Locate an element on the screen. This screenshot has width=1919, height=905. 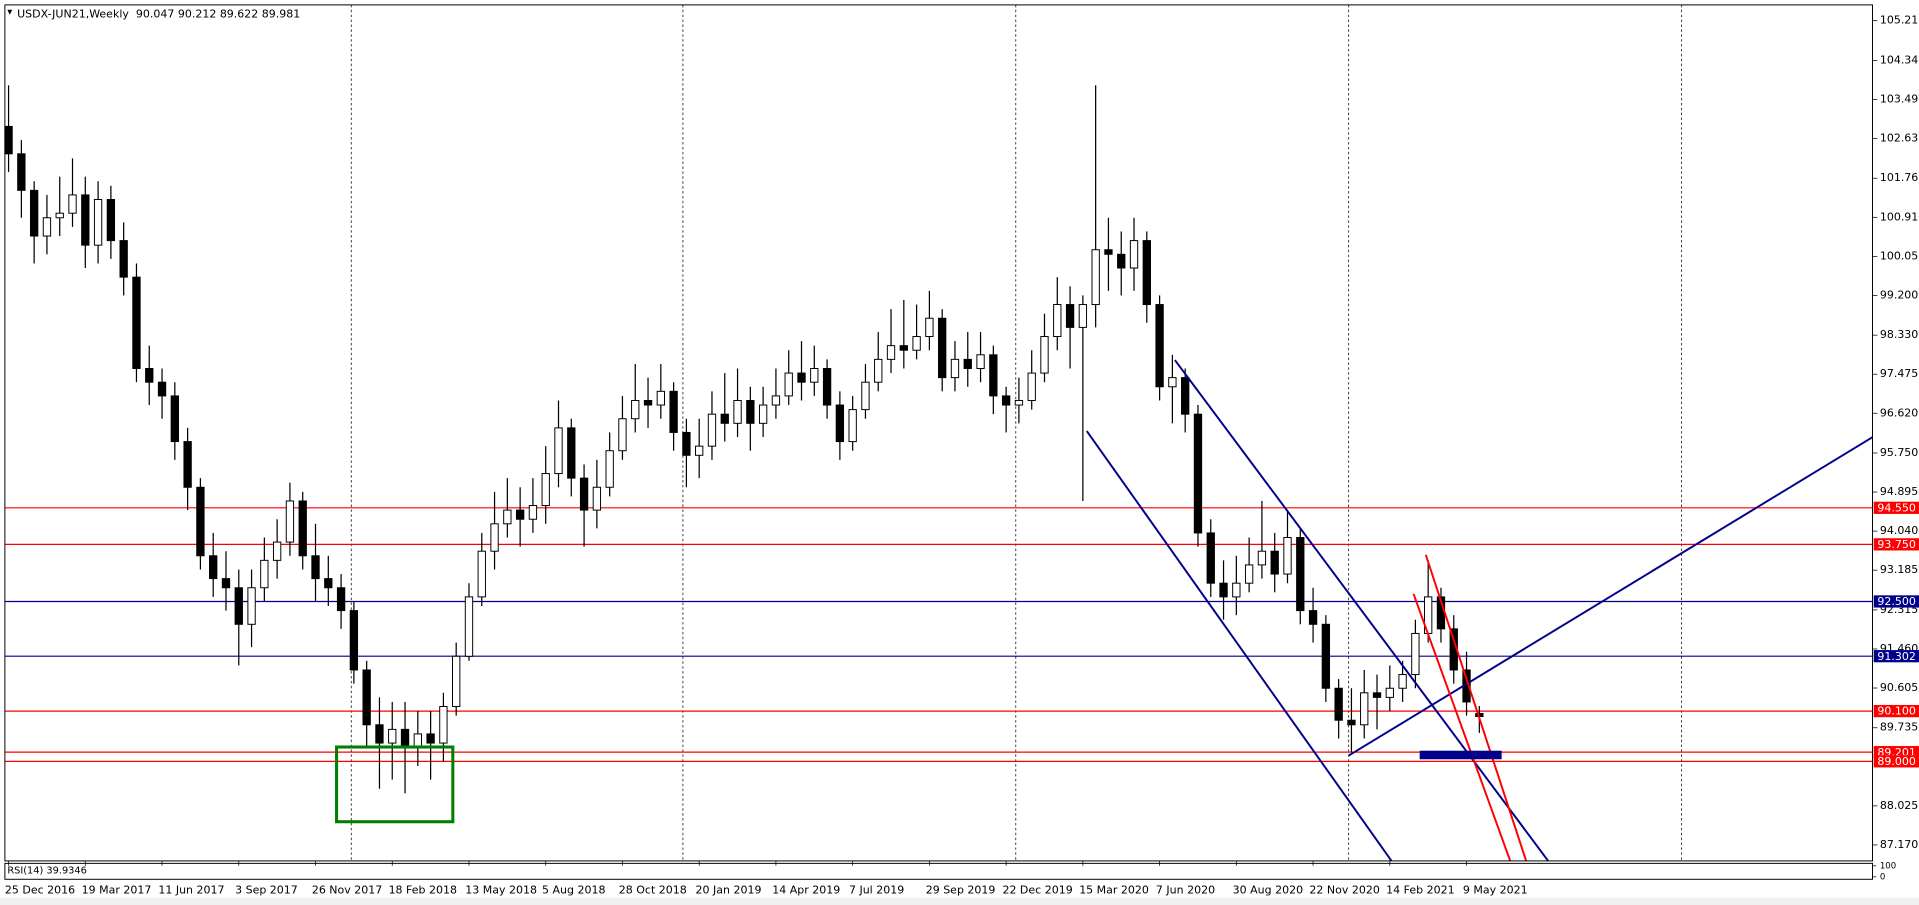
x-tick-label: 29 Sep 2019 is located at coordinates (961, 889).